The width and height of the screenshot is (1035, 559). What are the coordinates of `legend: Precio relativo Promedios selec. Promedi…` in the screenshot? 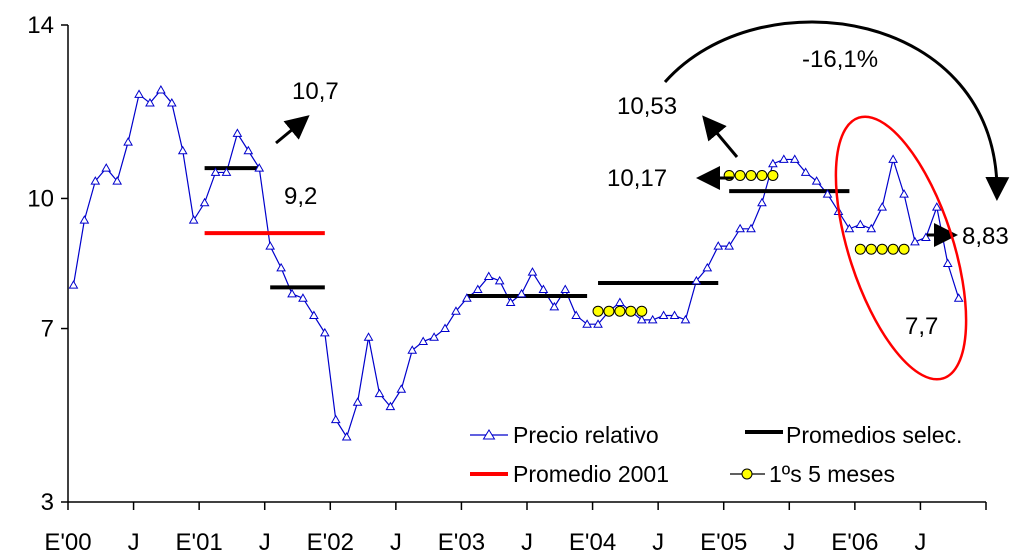 It's located at (716, 454).